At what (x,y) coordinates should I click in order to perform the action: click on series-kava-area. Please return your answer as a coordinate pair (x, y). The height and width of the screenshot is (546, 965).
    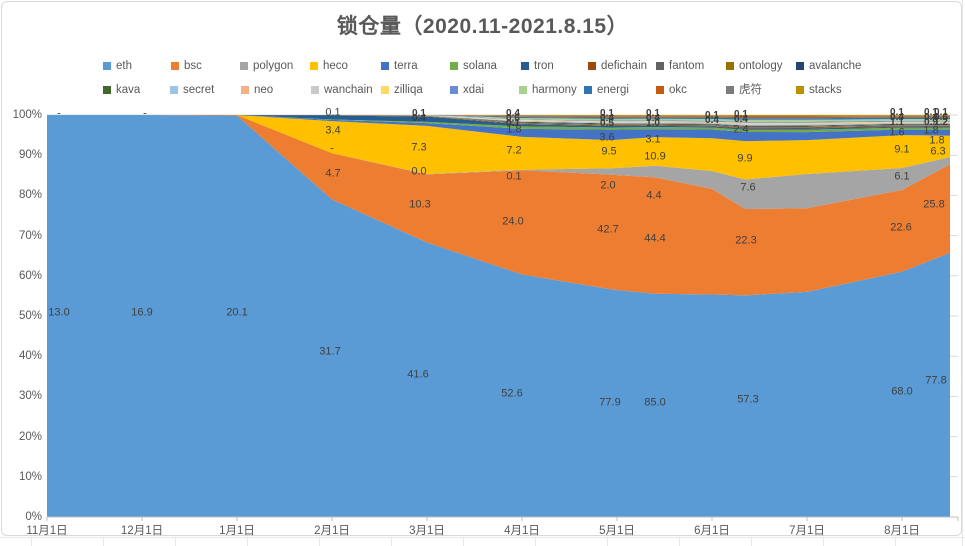
    Looking at the image, I should click on (498, 120).